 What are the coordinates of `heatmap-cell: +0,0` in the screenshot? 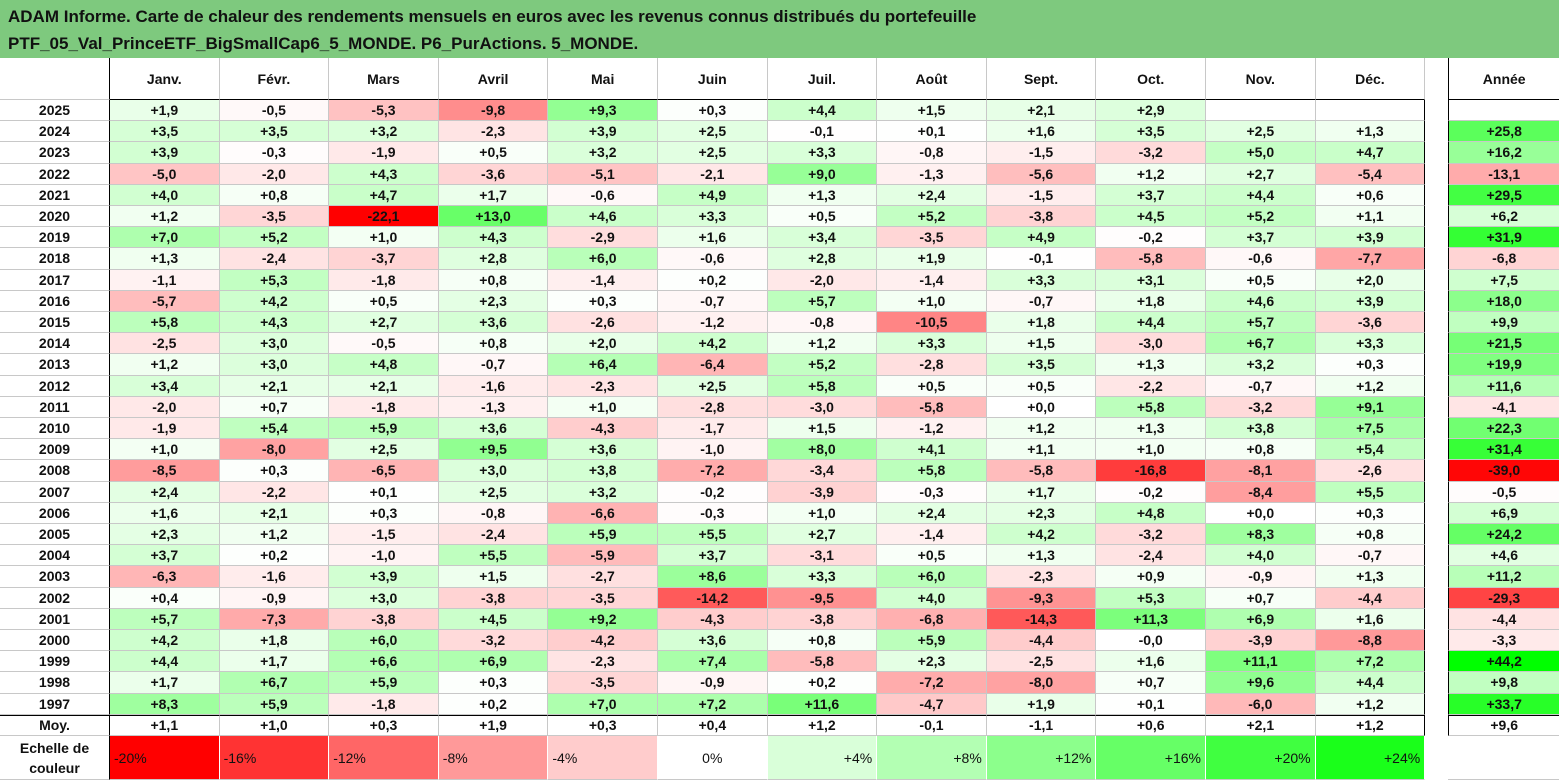 It's located at (1041, 407).